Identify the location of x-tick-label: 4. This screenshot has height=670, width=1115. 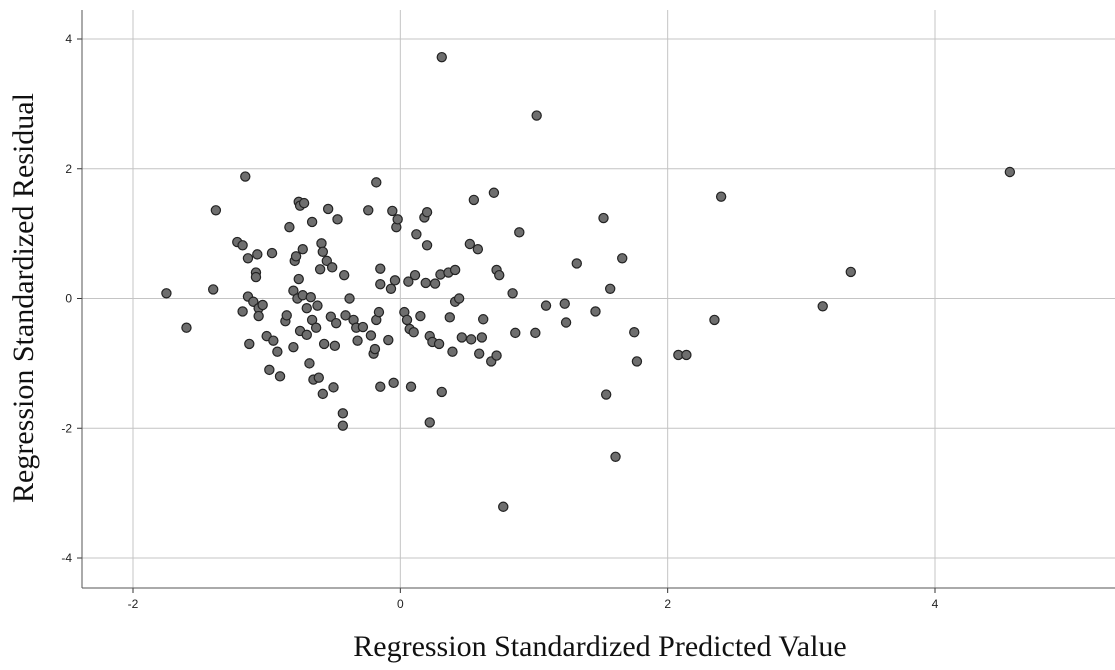
(935, 604).